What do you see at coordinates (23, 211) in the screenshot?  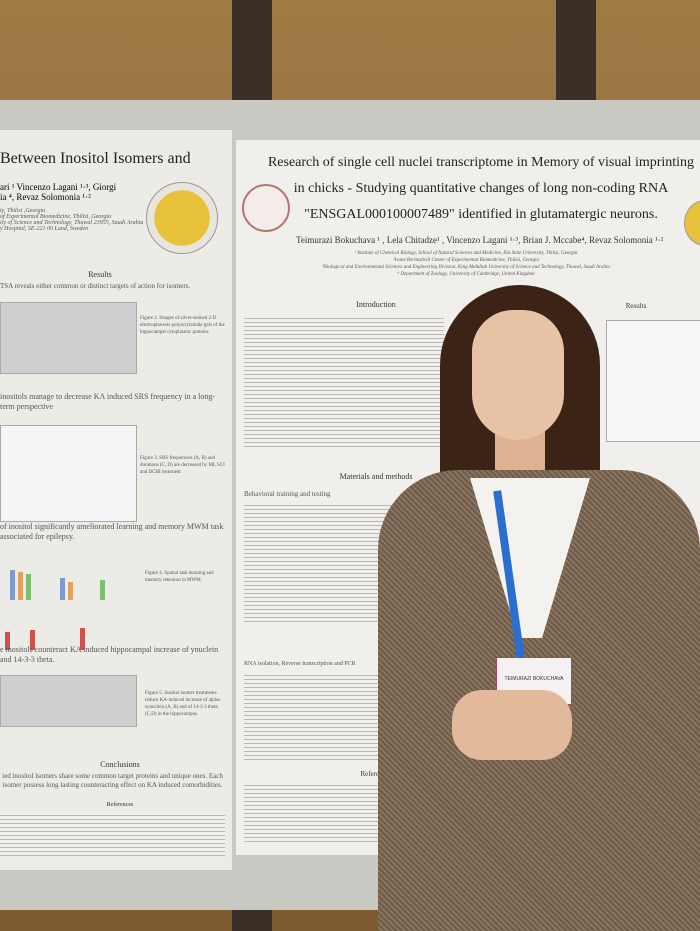 I see `affiliation: ty, Tbilisi ,Georgia` at bounding box center [23, 211].